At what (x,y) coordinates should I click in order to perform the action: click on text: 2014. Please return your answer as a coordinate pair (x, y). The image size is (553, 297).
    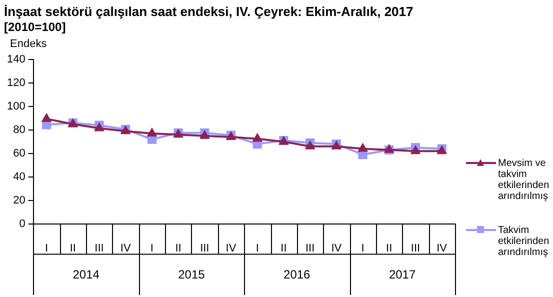
    Looking at the image, I should click on (86, 275).